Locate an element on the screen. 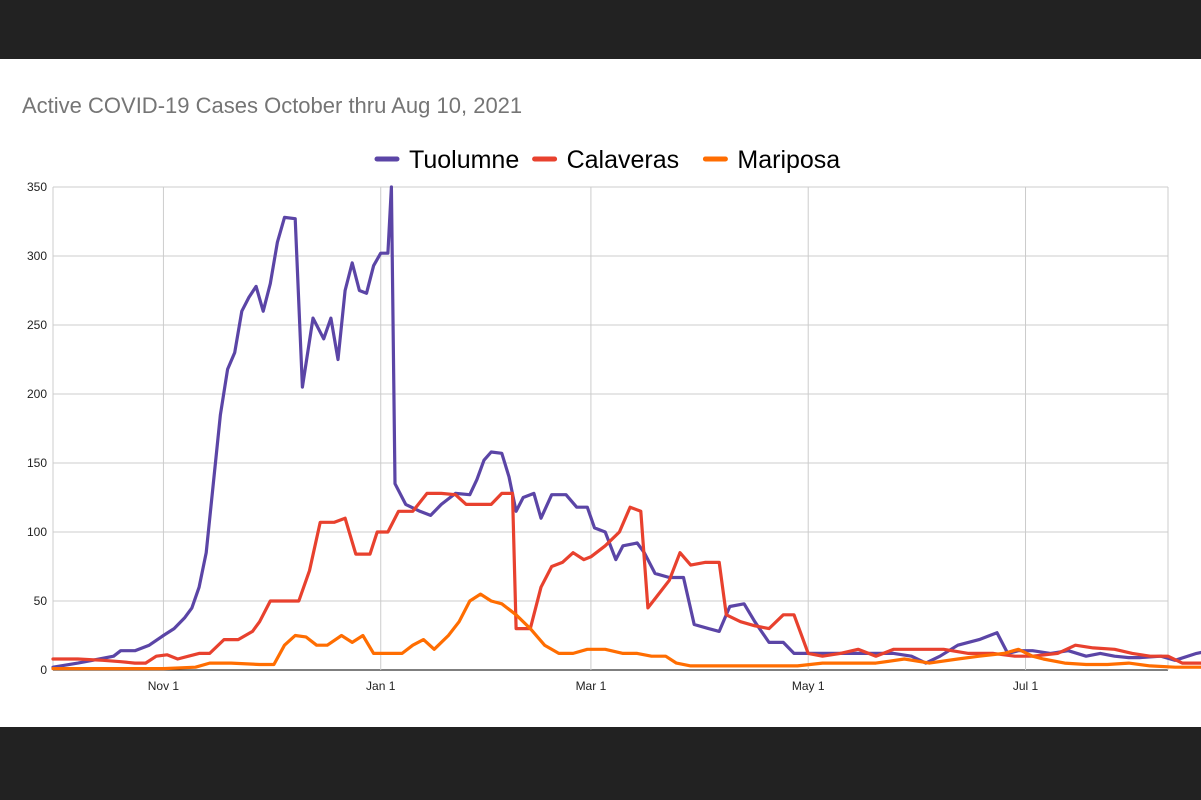 The height and width of the screenshot is (800, 1201). legend-item-mariposa: Mariposa is located at coordinates (771, 160).